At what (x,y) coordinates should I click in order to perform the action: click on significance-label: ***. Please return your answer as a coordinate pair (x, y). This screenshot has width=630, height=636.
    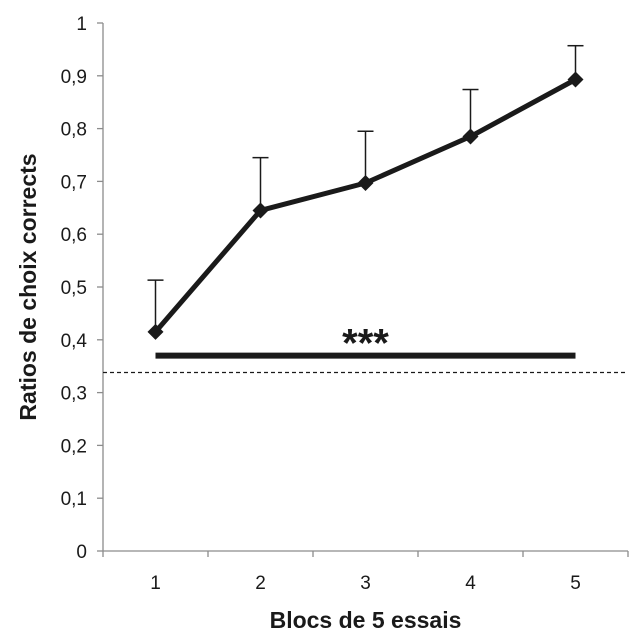
    Looking at the image, I should click on (365, 344).